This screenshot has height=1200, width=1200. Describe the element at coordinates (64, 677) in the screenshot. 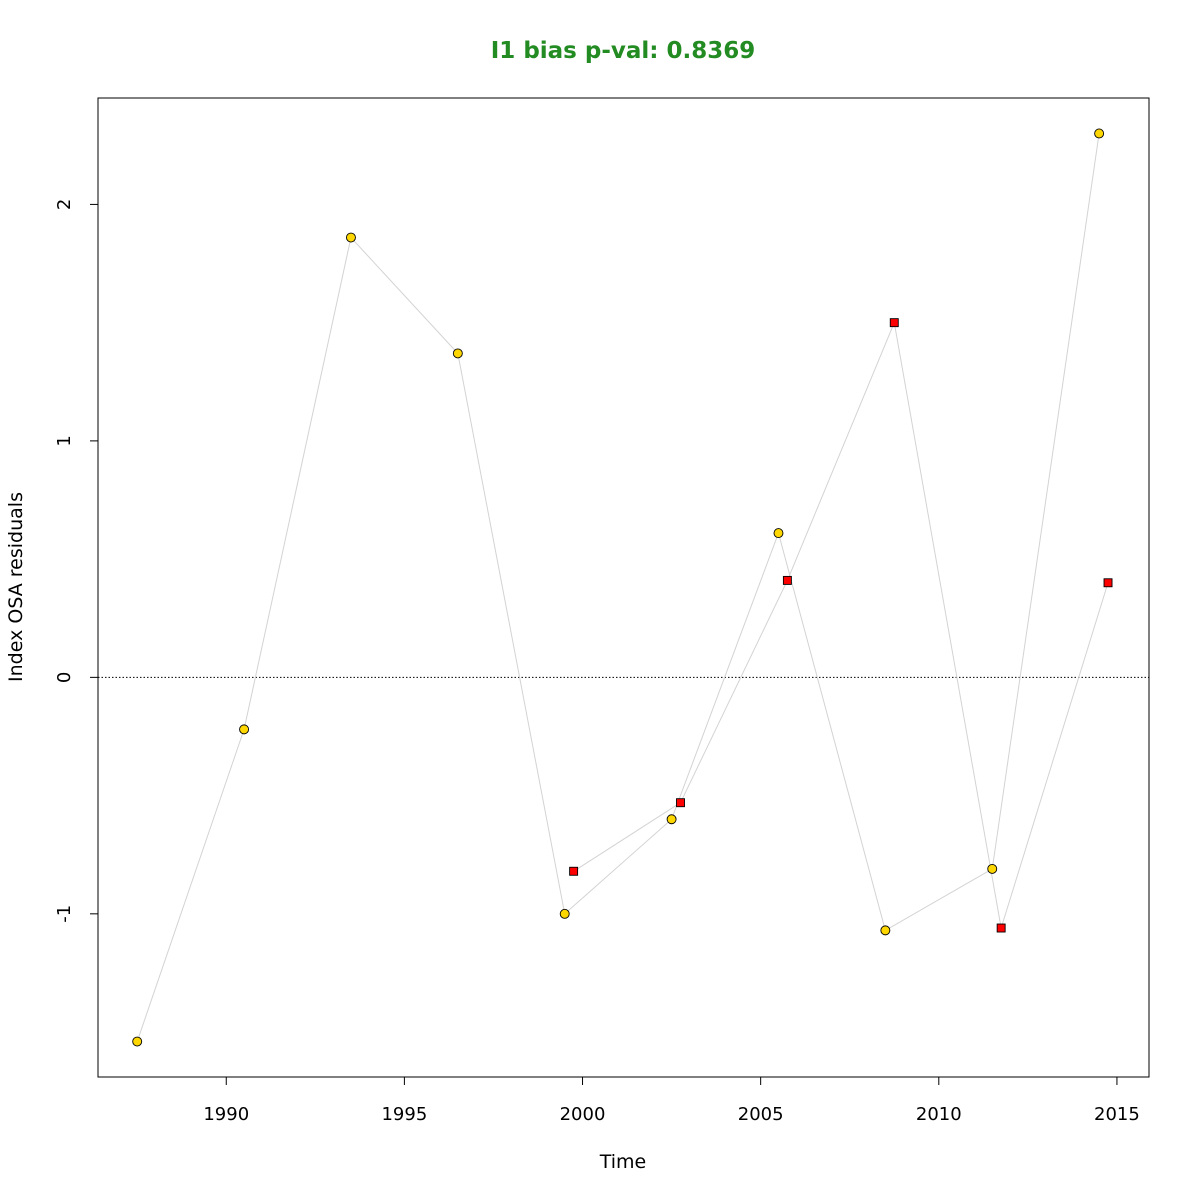

I see `y-tick-label: 0` at that location.